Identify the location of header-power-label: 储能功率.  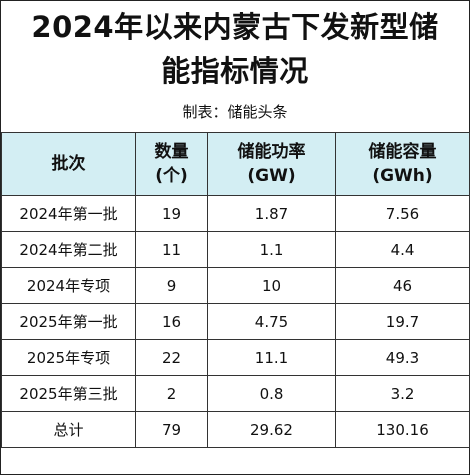
(271, 152).